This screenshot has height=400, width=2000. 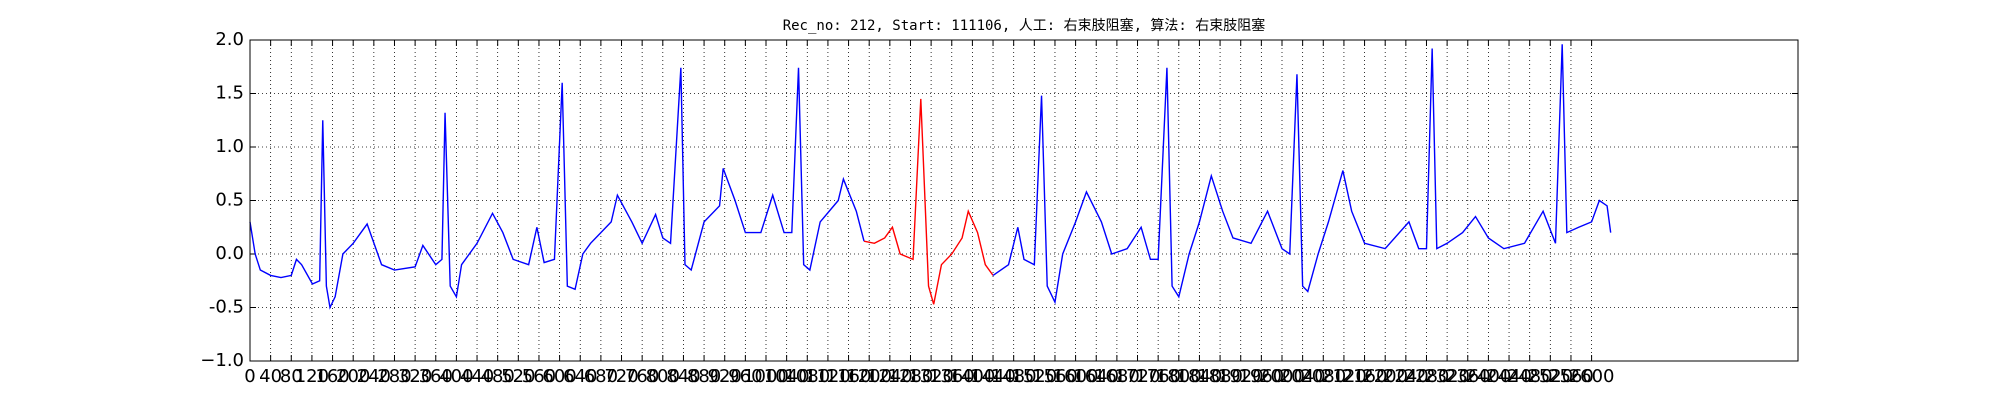 What do you see at coordinates (456, 376) in the screenshot?
I see `x-tick-label: 400` at bounding box center [456, 376].